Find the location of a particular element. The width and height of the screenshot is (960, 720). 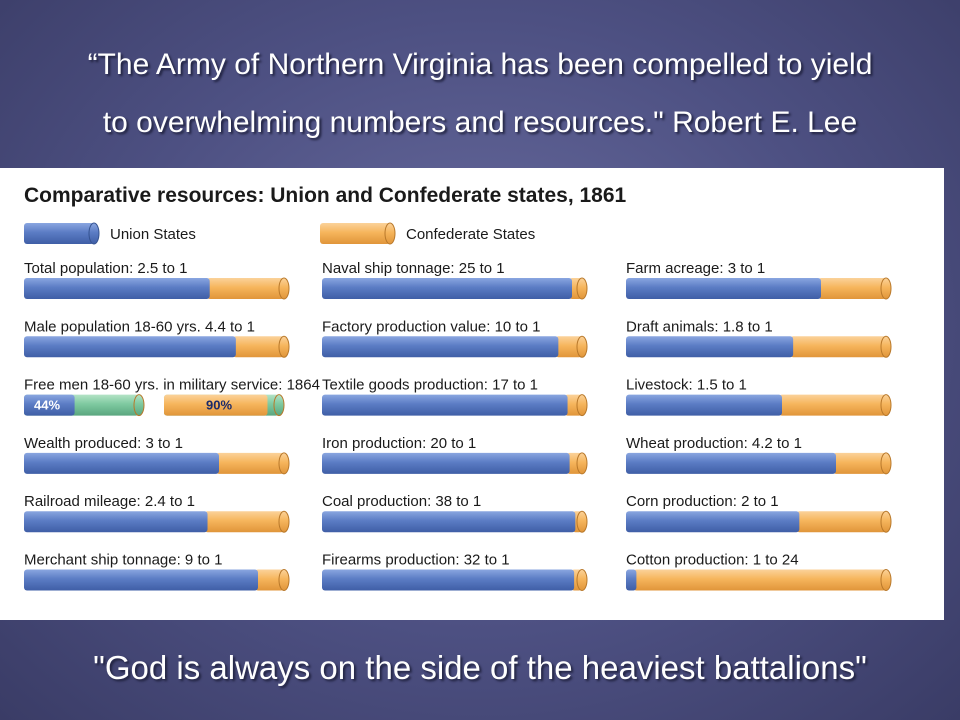

legend-entry-confederate: Confederate States is located at coordinates (427, 233).